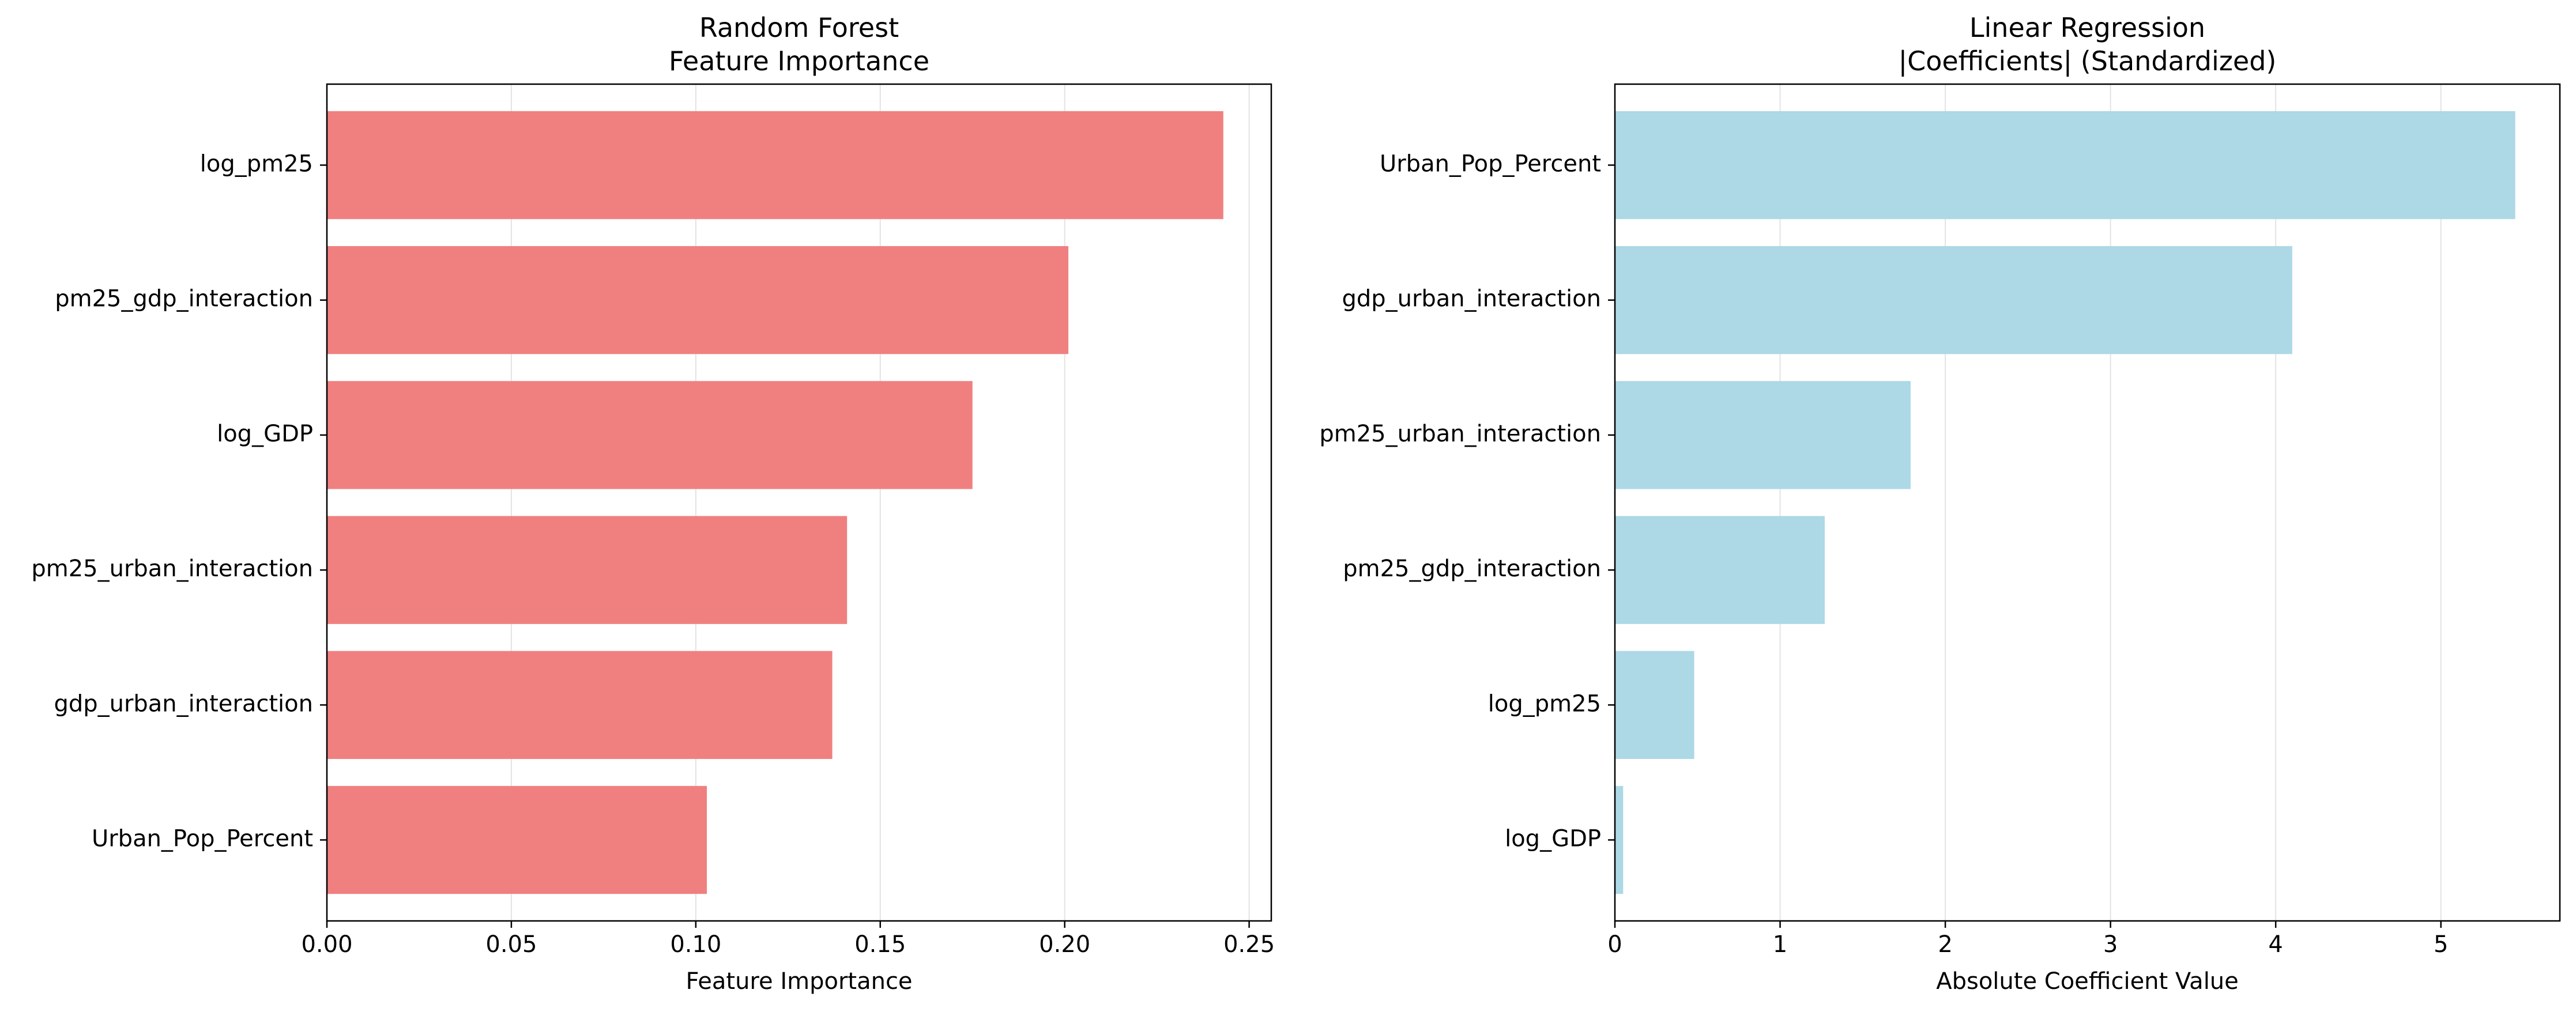 The width and height of the screenshot is (2576, 1016). Describe the element at coordinates (202, 839) in the screenshot. I see `chart-1-category-label-6: Urban_Pop_Percent` at that location.